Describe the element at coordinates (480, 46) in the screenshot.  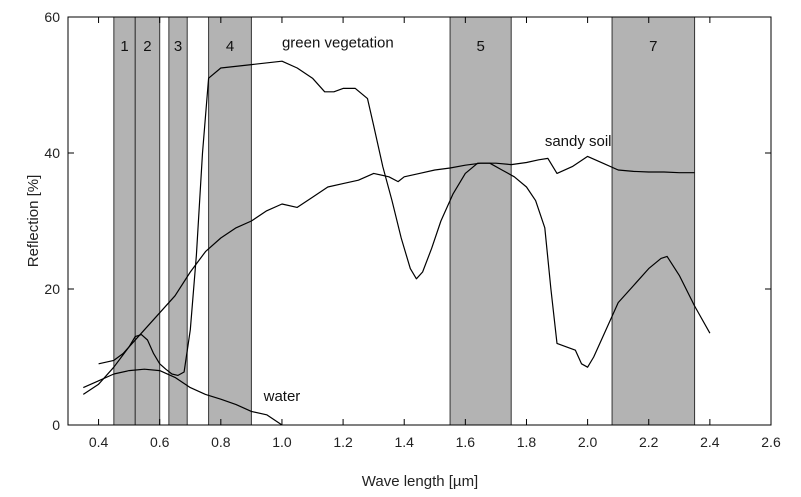
I see `band-label-5: 5` at that location.